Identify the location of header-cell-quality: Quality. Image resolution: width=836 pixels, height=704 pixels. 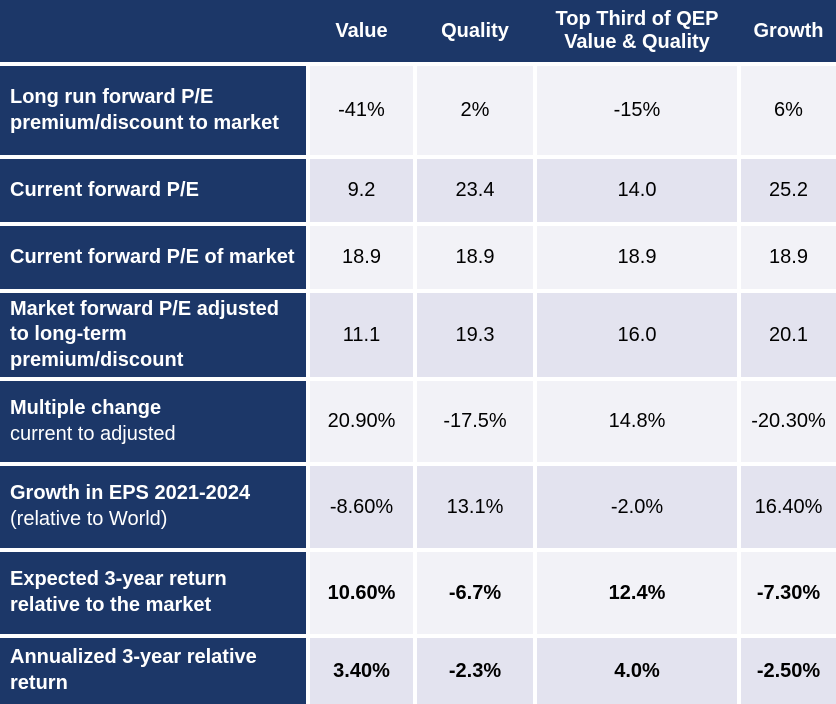
(475, 30).